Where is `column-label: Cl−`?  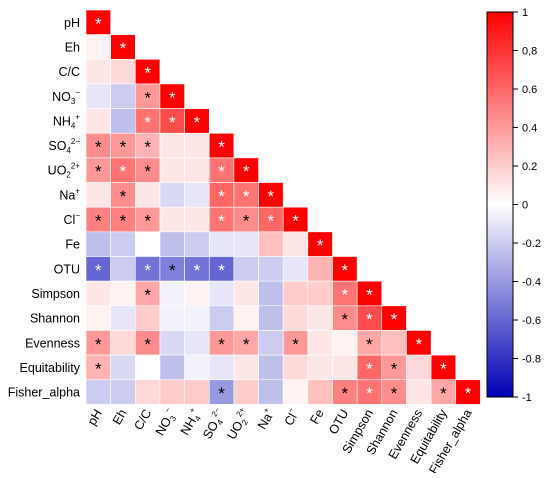
column-label: Cl− is located at coordinates (291, 417).